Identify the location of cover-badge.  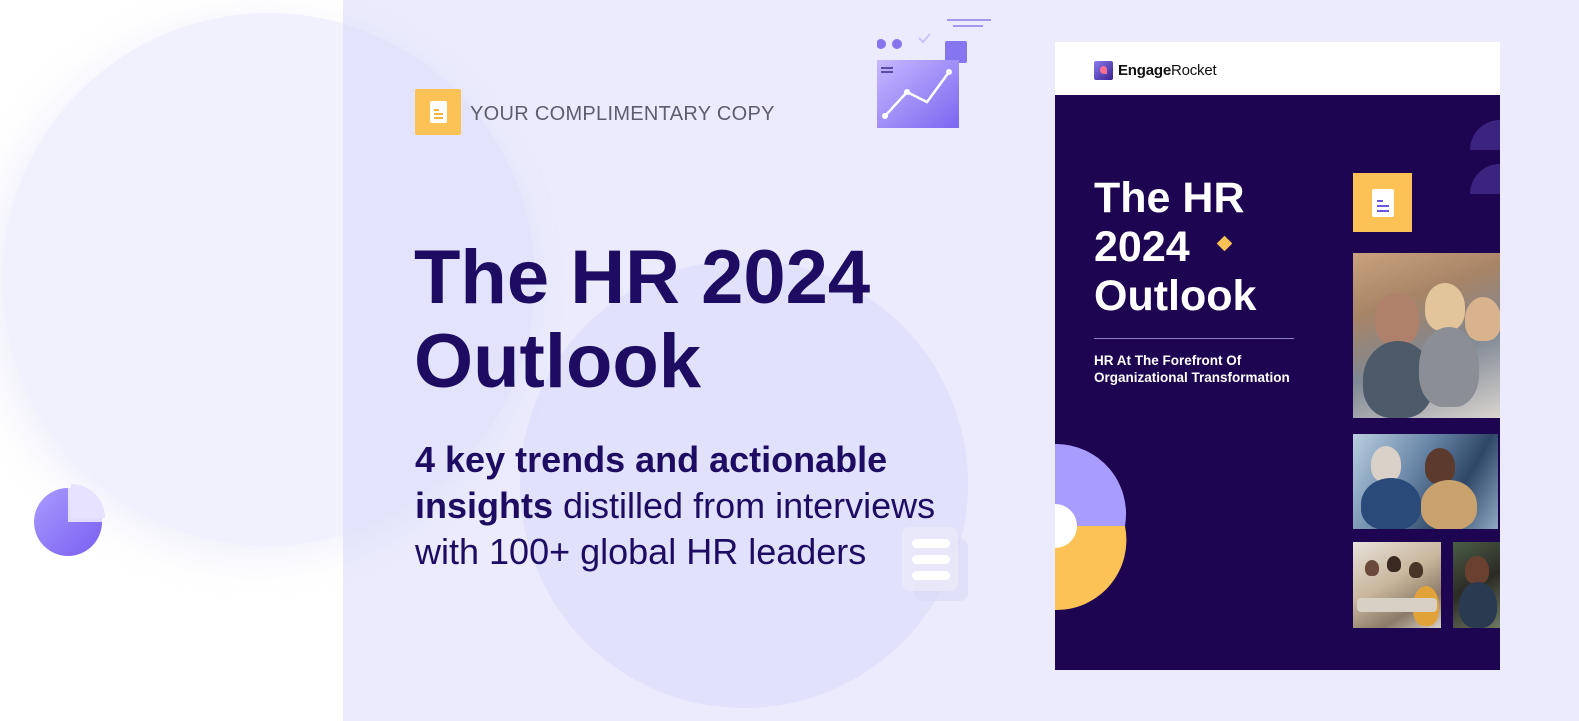
(1382, 202).